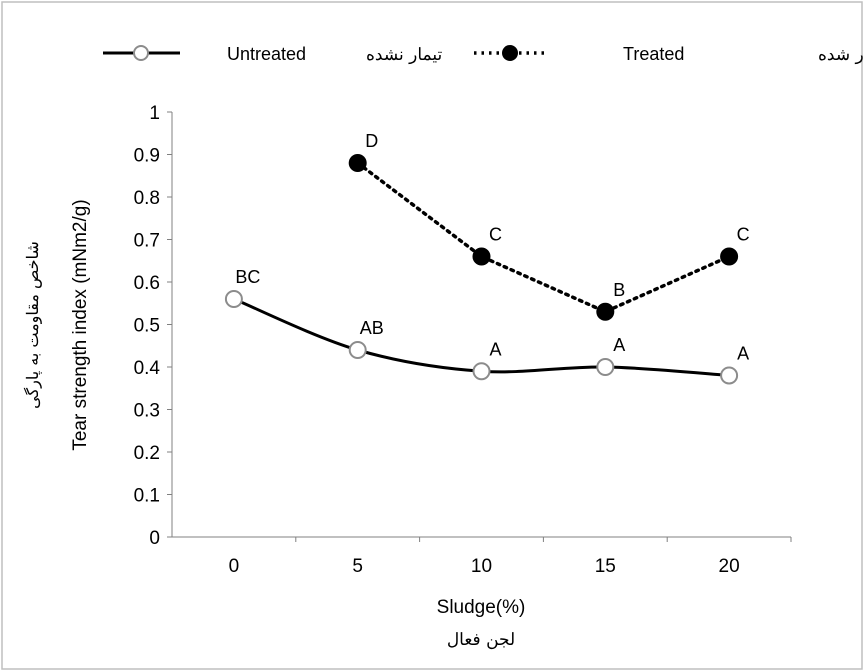 The image size is (864, 671). What do you see at coordinates (543, 237) in the screenshot?
I see `series-line` at bounding box center [543, 237].